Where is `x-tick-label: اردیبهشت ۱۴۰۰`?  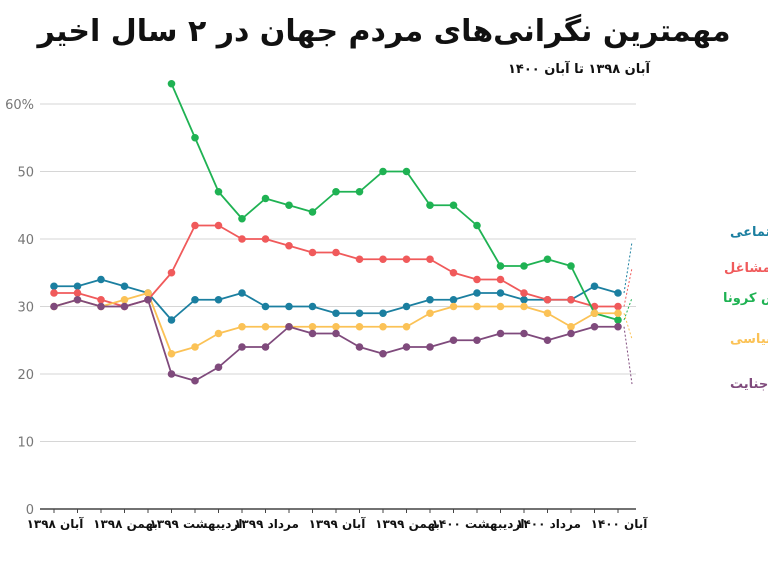
x-tick-label: اردیبهشت ۱۴۰۰ is located at coordinates (478, 524).